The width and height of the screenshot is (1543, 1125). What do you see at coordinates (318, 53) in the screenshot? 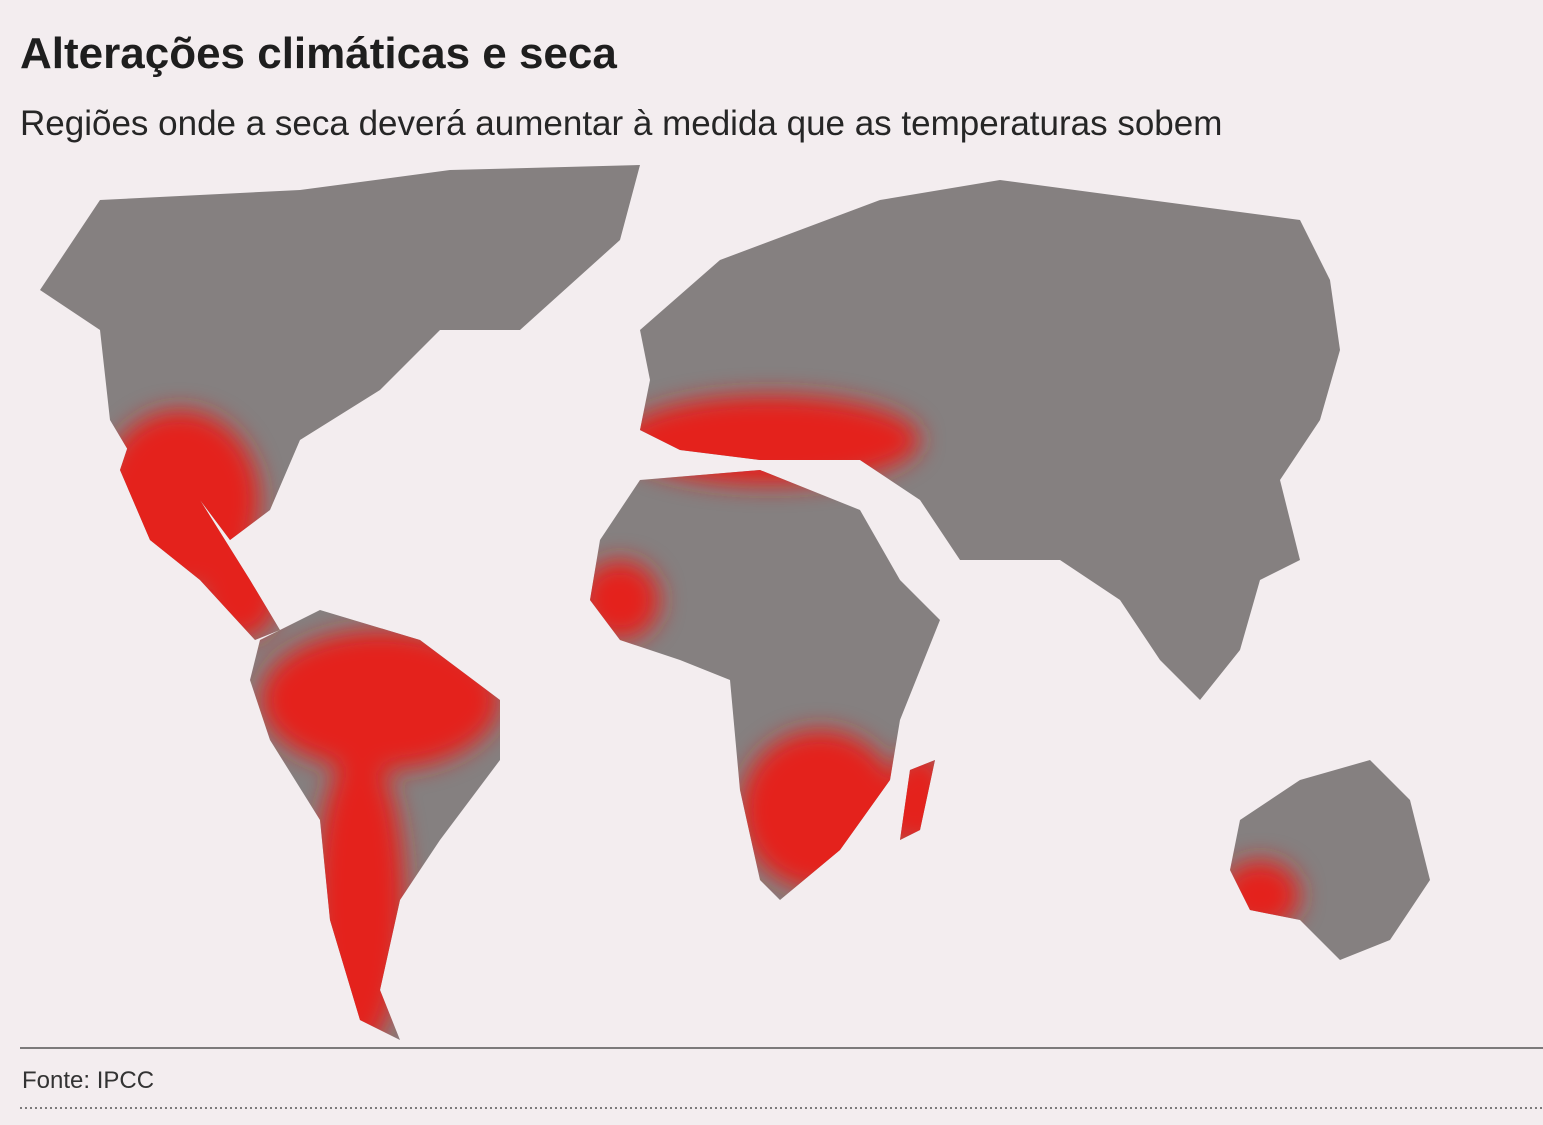
I see `title: Alterações climáticas e seca` at bounding box center [318, 53].